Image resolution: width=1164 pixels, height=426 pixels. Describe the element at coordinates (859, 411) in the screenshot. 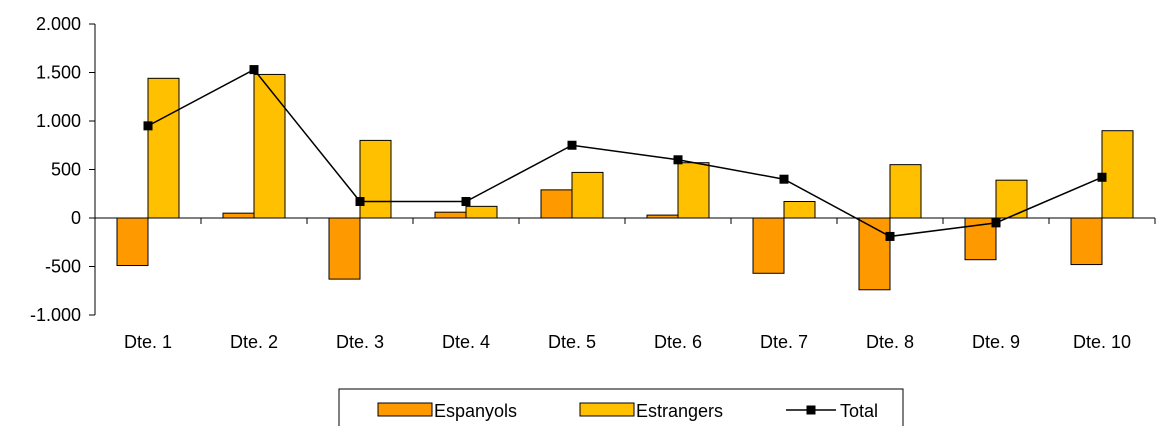

I see `legend-label-total: Total` at that location.